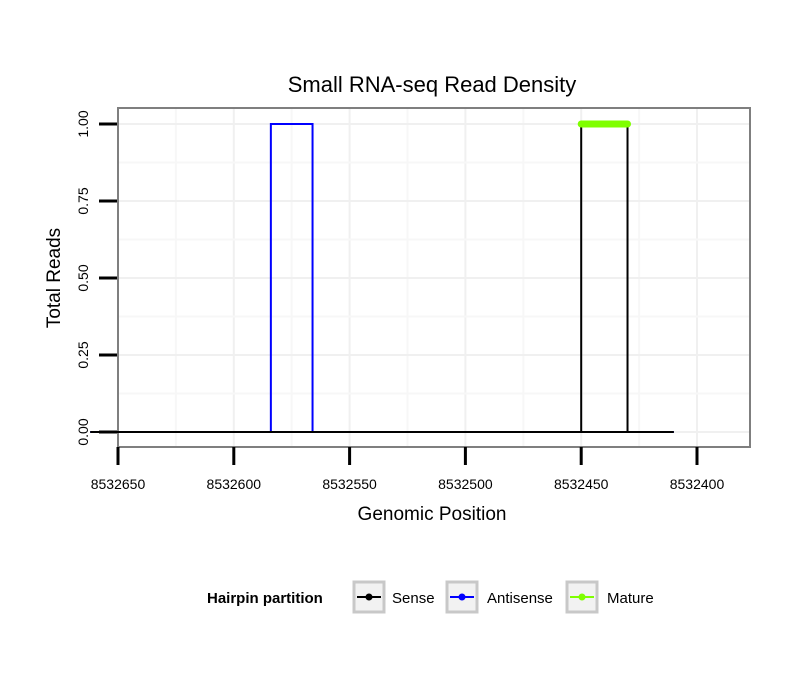  I want to click on chart-title: Small RNA-seq Read Density, so click(432, 84).